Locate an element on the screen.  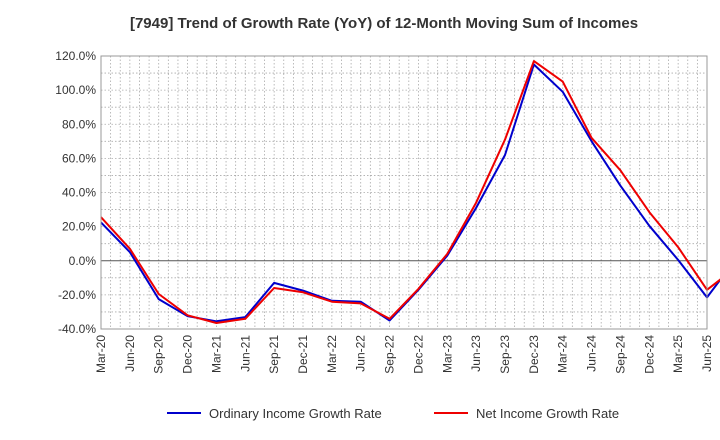
x-tick-label: Sep-23 is located at coordinates (505, 354).